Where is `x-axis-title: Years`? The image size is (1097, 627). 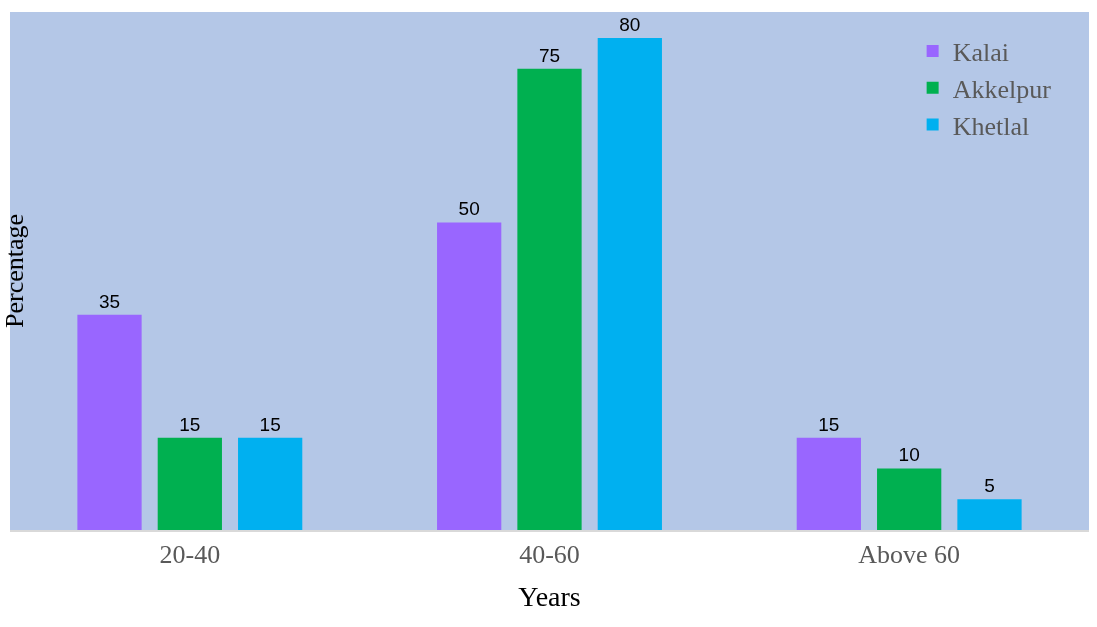 x-axis-title: Years is located at coordinates (549, 596).